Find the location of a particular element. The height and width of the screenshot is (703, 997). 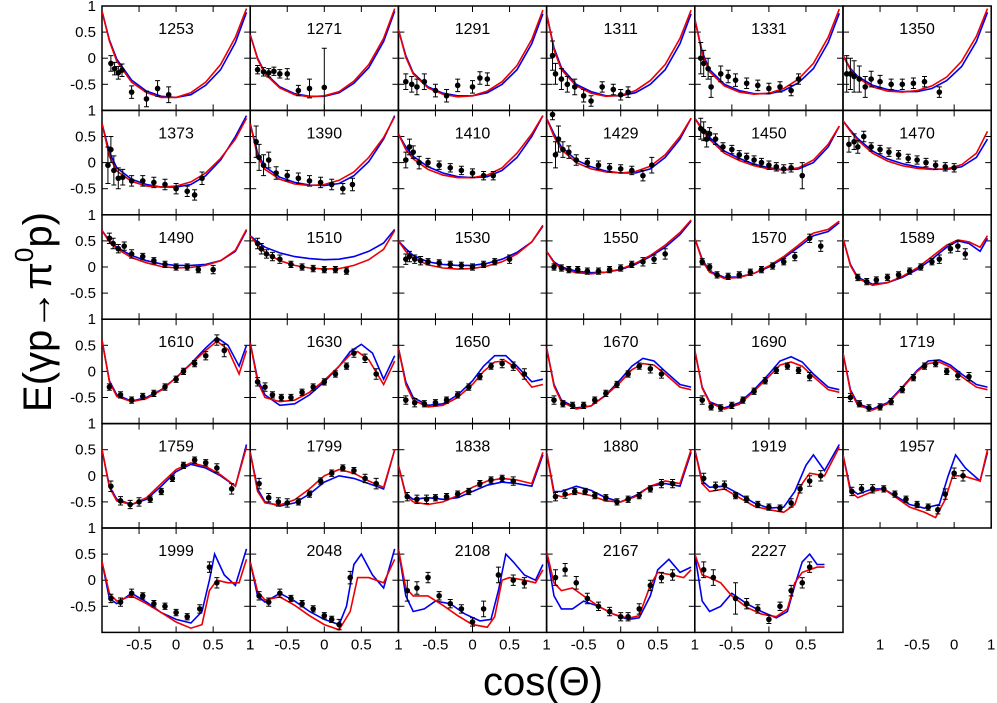

bottom-x-tick-labels: 1-0.500.51 is located at coordinates (935, 644).